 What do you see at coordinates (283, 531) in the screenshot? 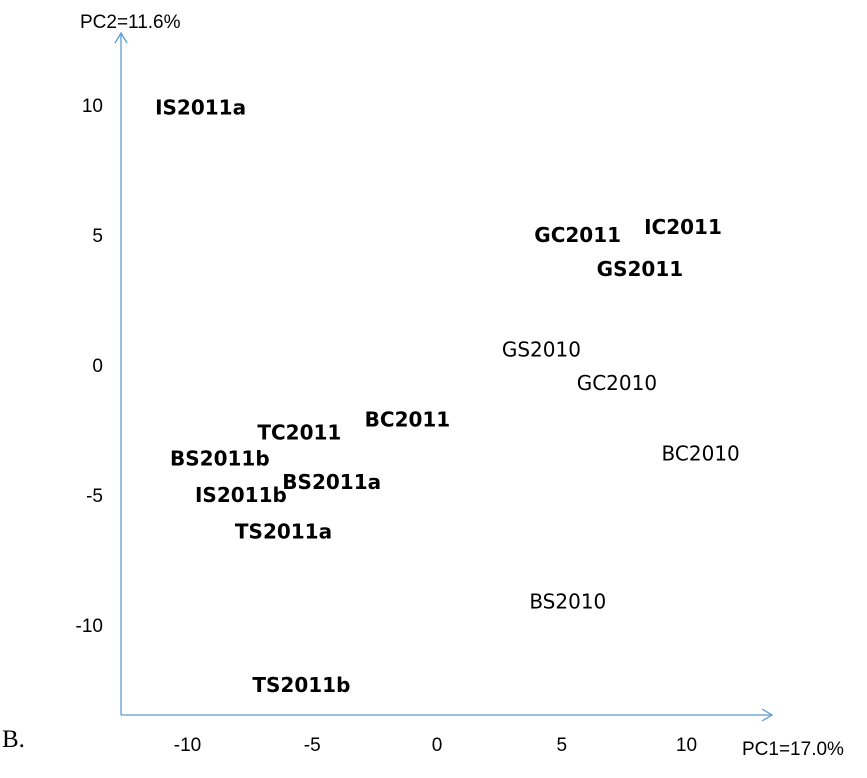
I see `data-point-label: TS2011a` at bounding box center [283, 531].